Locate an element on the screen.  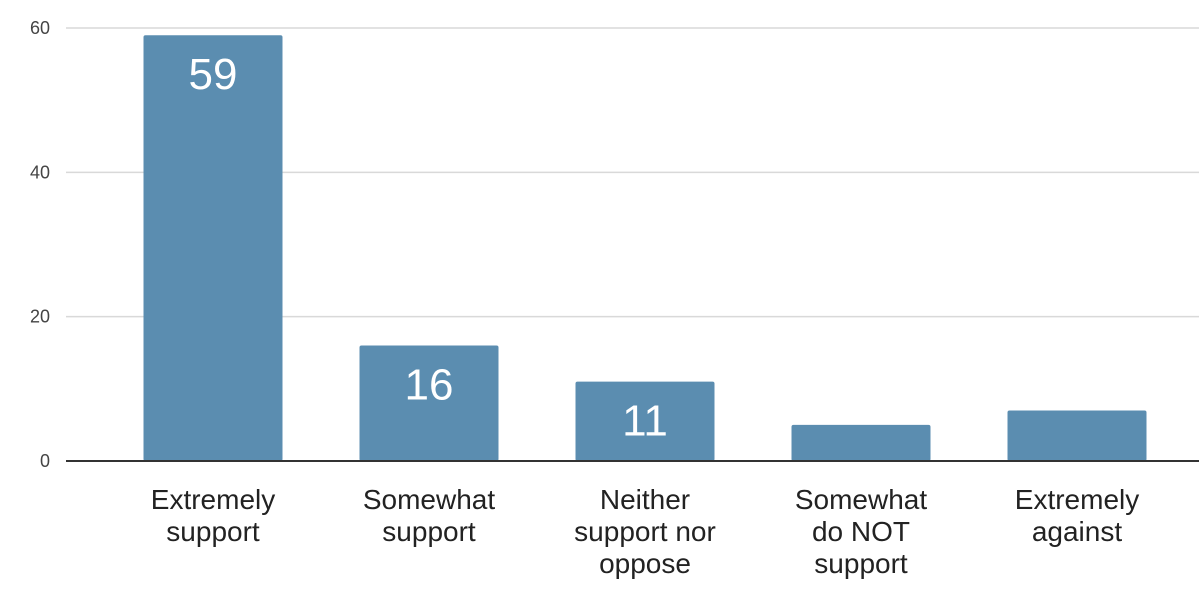
x-tick-label: Somewhat do NOT support is located at coordinates (861, 531).